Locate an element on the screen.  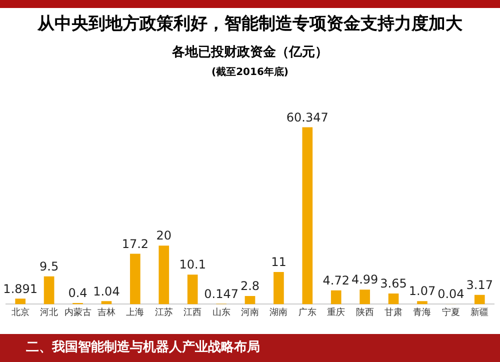
data-label: 9.5 is located at coordinates (49, 266).